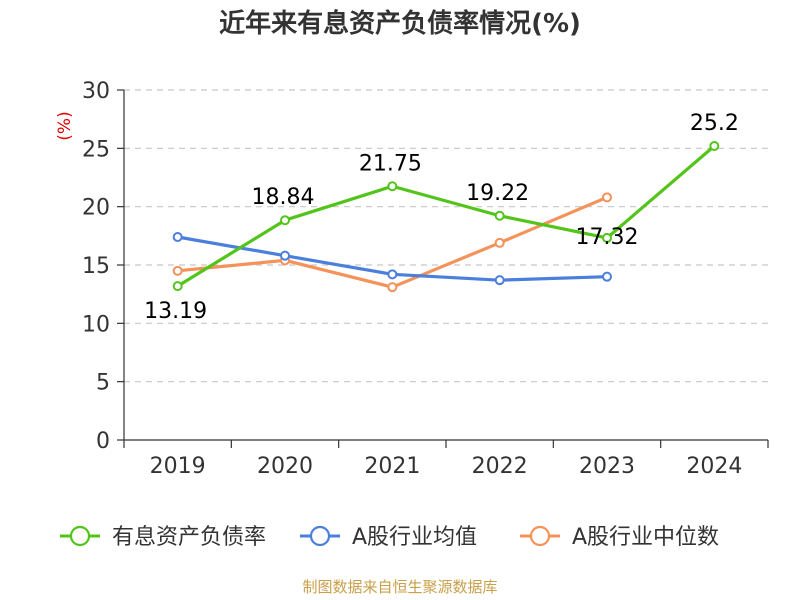 Image resolution: width=800 pixels, height=600 pixels. What do you see at coordinates (400, 23) in the screenshot?
I see `chart-title: 近年来有息资产负债率情况(%)` at bounding box center [400, 23].